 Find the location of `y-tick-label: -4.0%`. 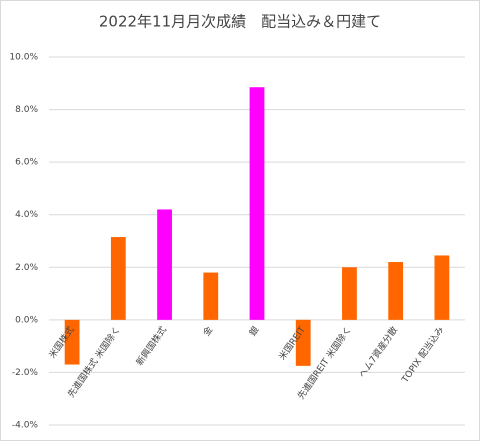

y-tick-label: -4.0% is located at coordinates (25, 426).